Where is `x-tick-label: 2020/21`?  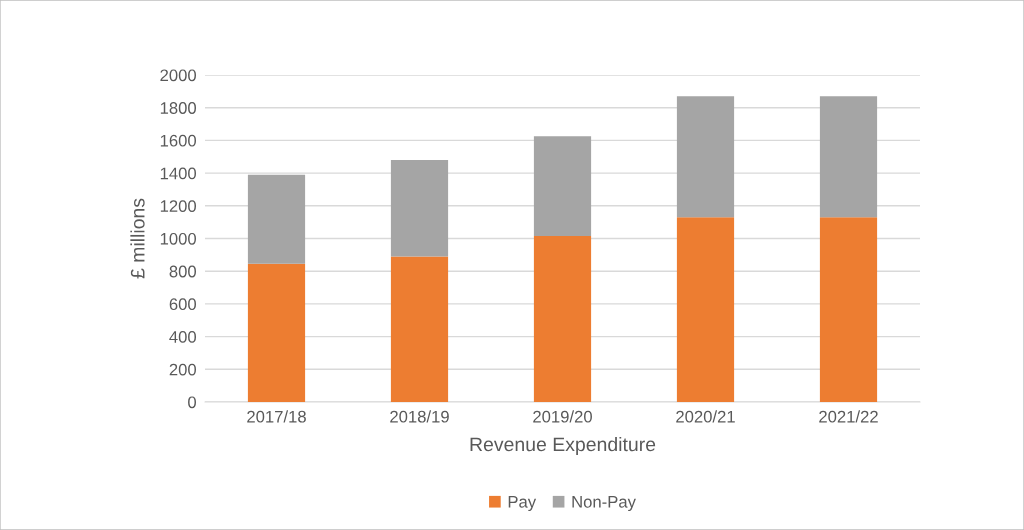
x-tick-label: 2020/21 is located at coordinates (705, 416).